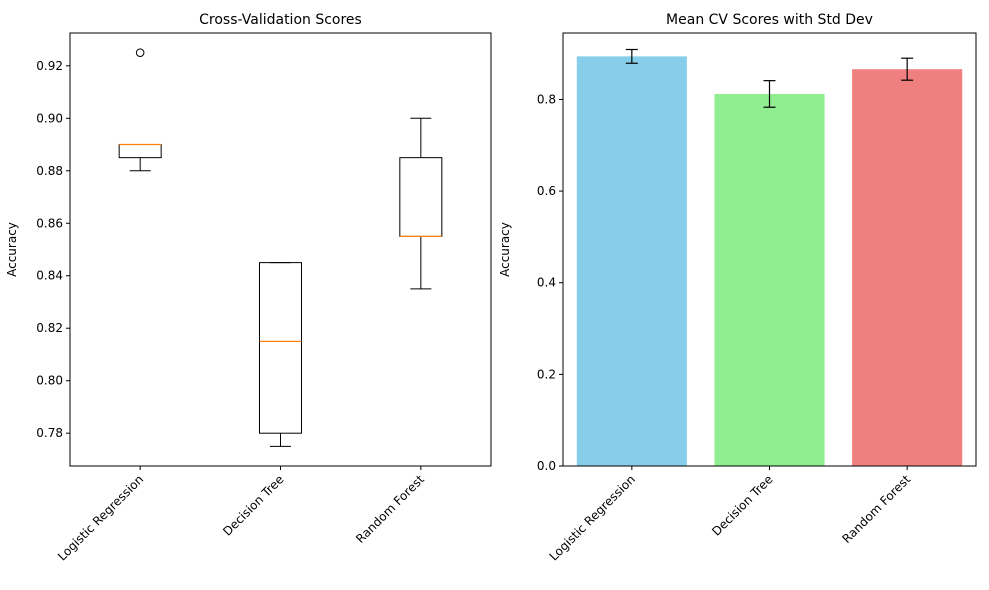  I want to click on y-tick-label: 0.8, so click(546, 99).